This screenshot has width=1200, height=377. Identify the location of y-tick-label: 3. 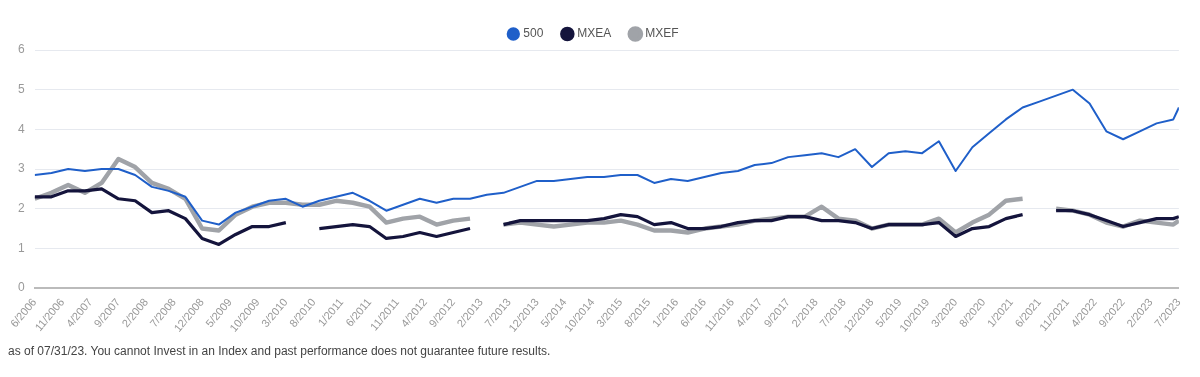
(21, 168).